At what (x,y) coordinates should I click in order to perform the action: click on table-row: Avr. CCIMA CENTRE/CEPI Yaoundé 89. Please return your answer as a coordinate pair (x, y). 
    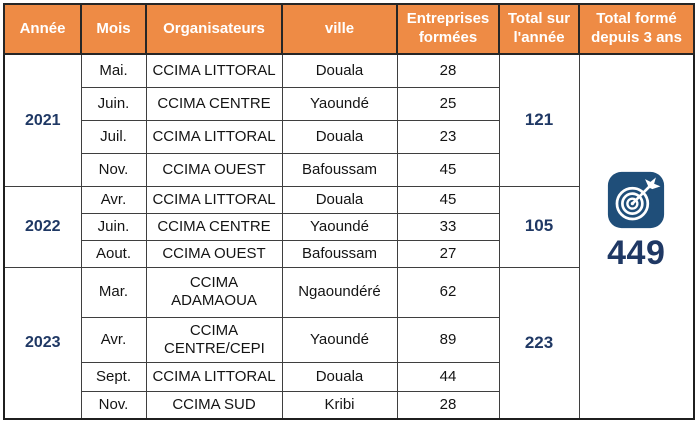
    Looking at the image, I should click on (349, 339).